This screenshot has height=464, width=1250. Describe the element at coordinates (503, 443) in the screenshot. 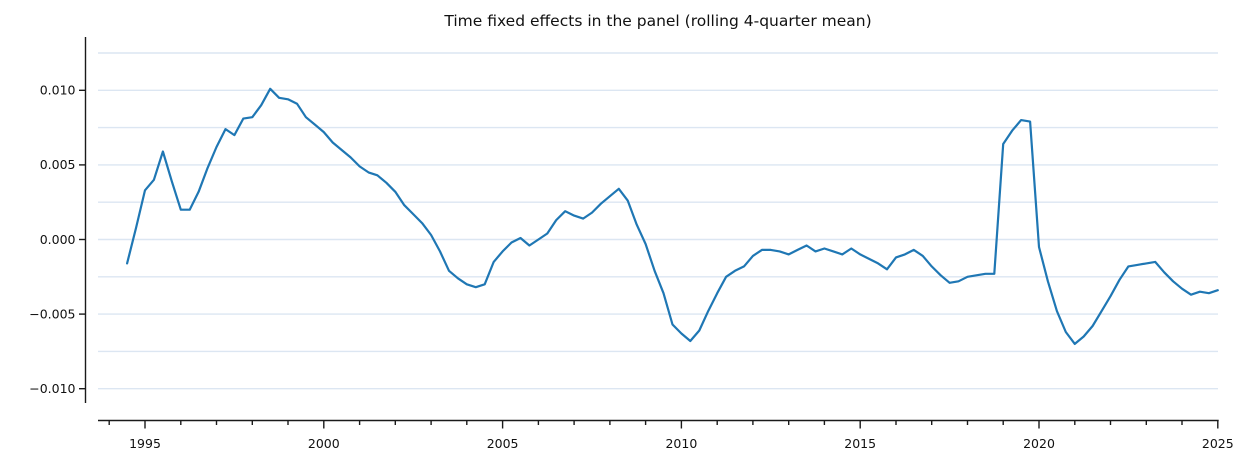

I see `x-tick-label: 2005` at that location.